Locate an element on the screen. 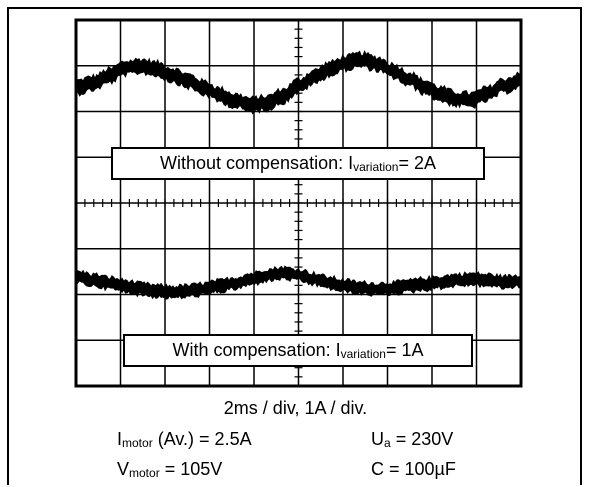 The height and width of the screenshot is (487, 591). param-capacitance: C = 100µF is located at coordinates (413, 469).